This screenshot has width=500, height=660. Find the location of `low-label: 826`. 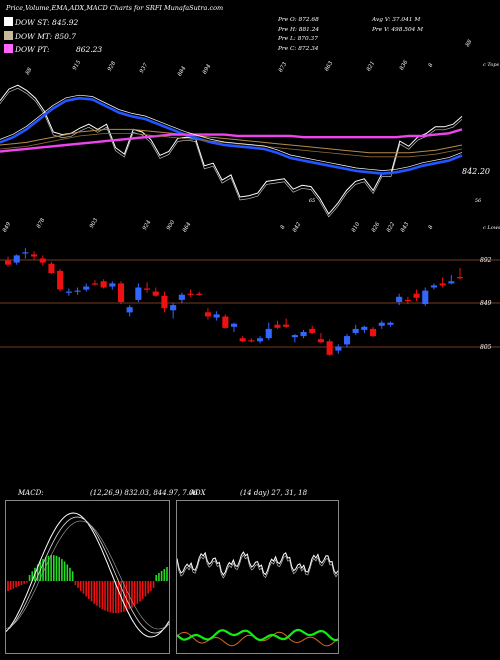

low-label: 826 is located at coordinates (376, 227).